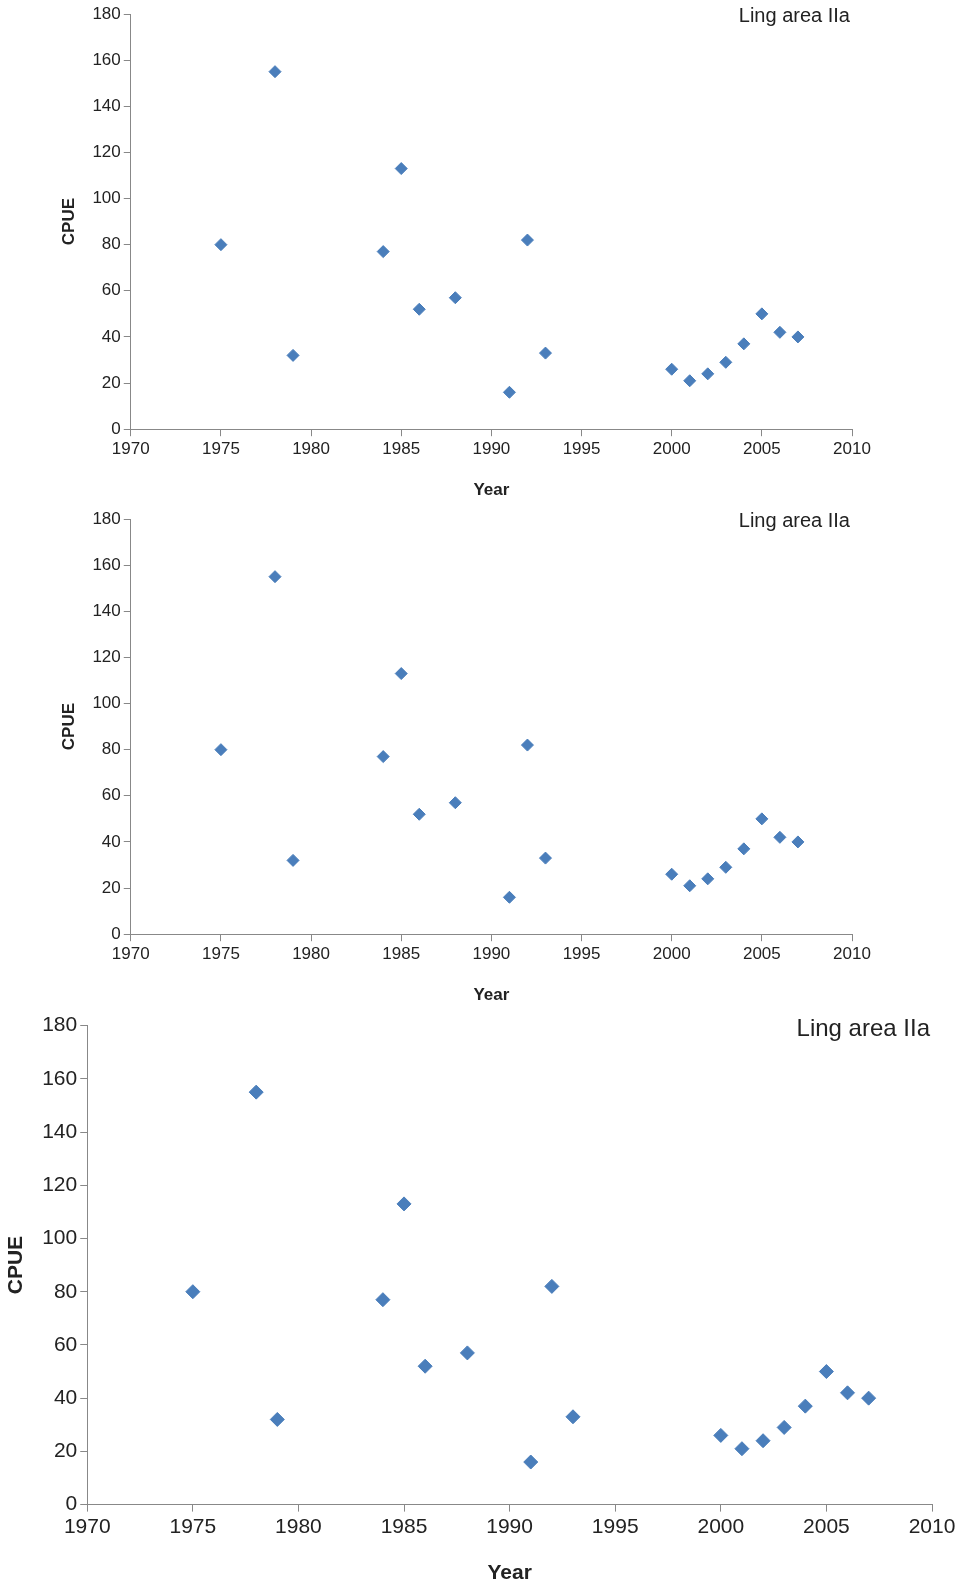 The image size is (972, 1591). I want to click on x-tick-label: 1990, so click(491, 449).